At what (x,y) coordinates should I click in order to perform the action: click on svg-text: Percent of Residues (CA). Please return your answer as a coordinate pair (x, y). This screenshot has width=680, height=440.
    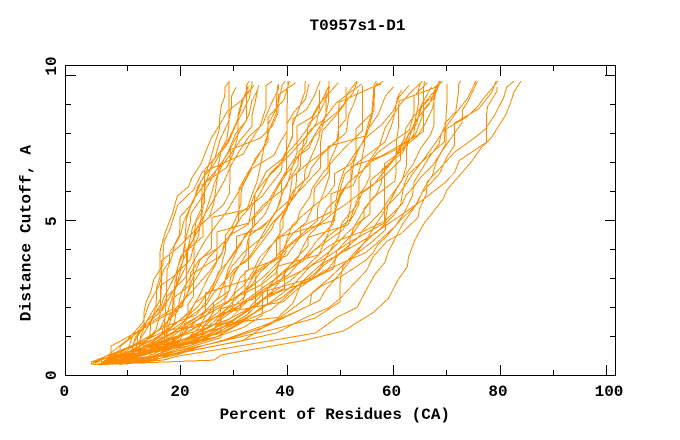
    Looking at the image, I should click on (335, 415).